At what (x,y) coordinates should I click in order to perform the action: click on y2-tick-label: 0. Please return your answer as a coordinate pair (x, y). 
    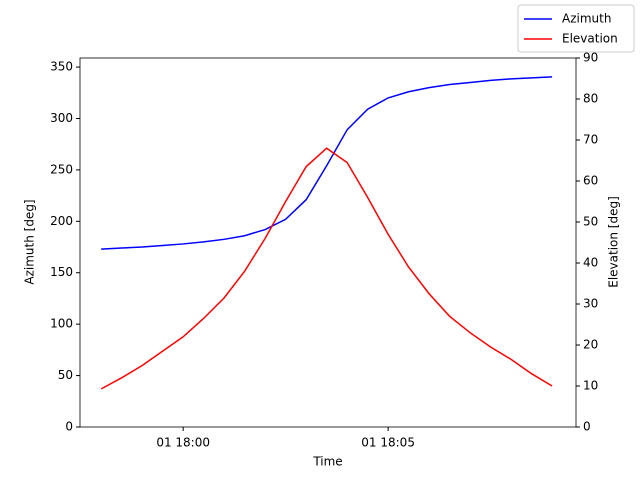
    Looking at the image, I should click on (587, 427).